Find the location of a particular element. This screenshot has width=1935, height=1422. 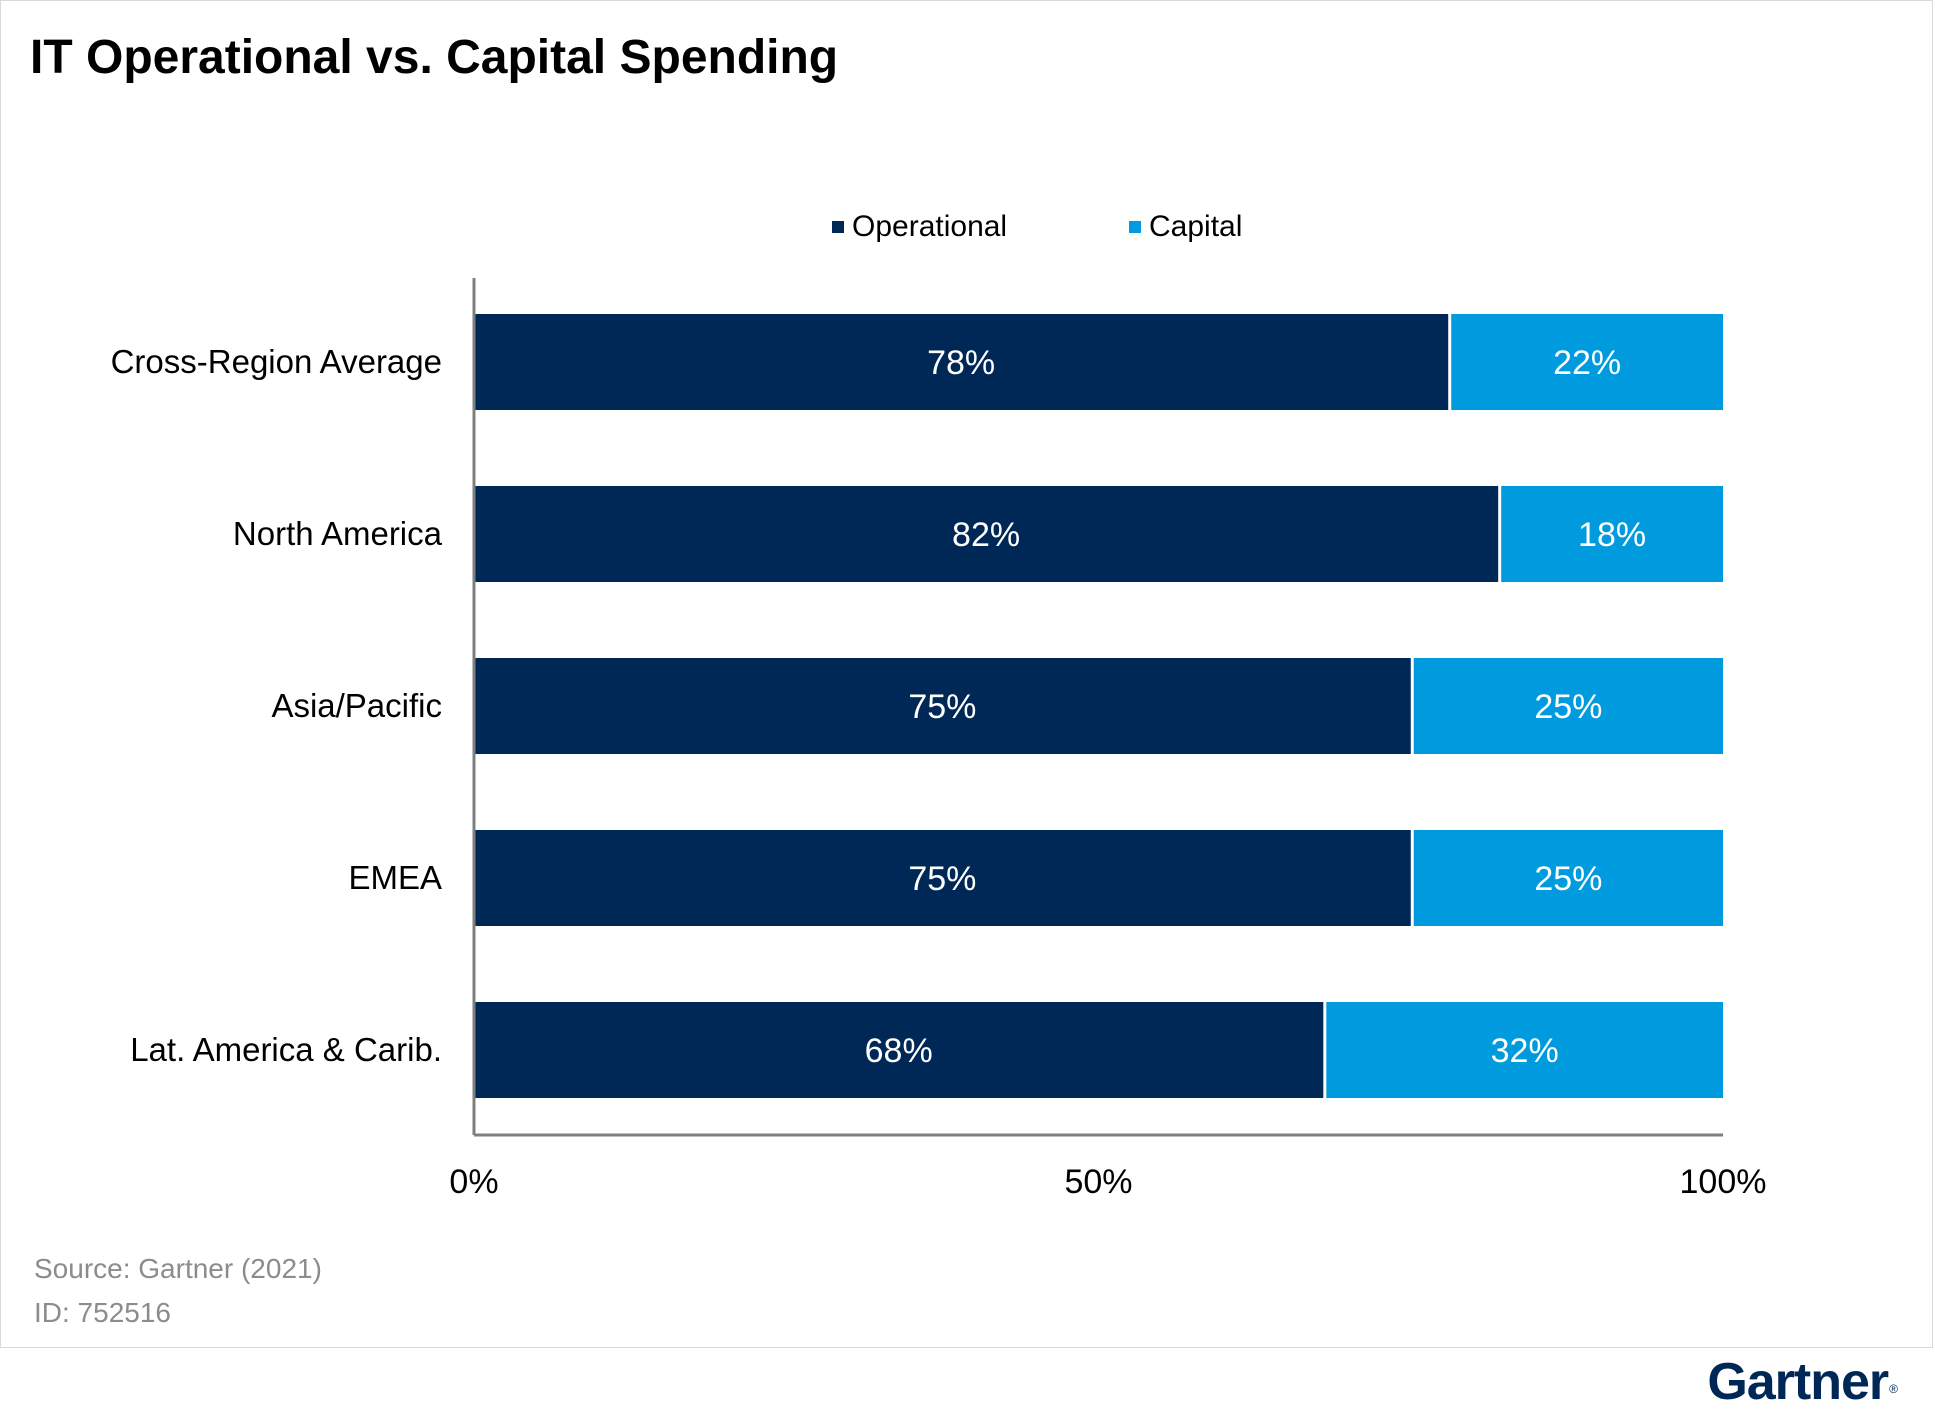

category-label-3: EMEA is located at coordinates (395, 877).